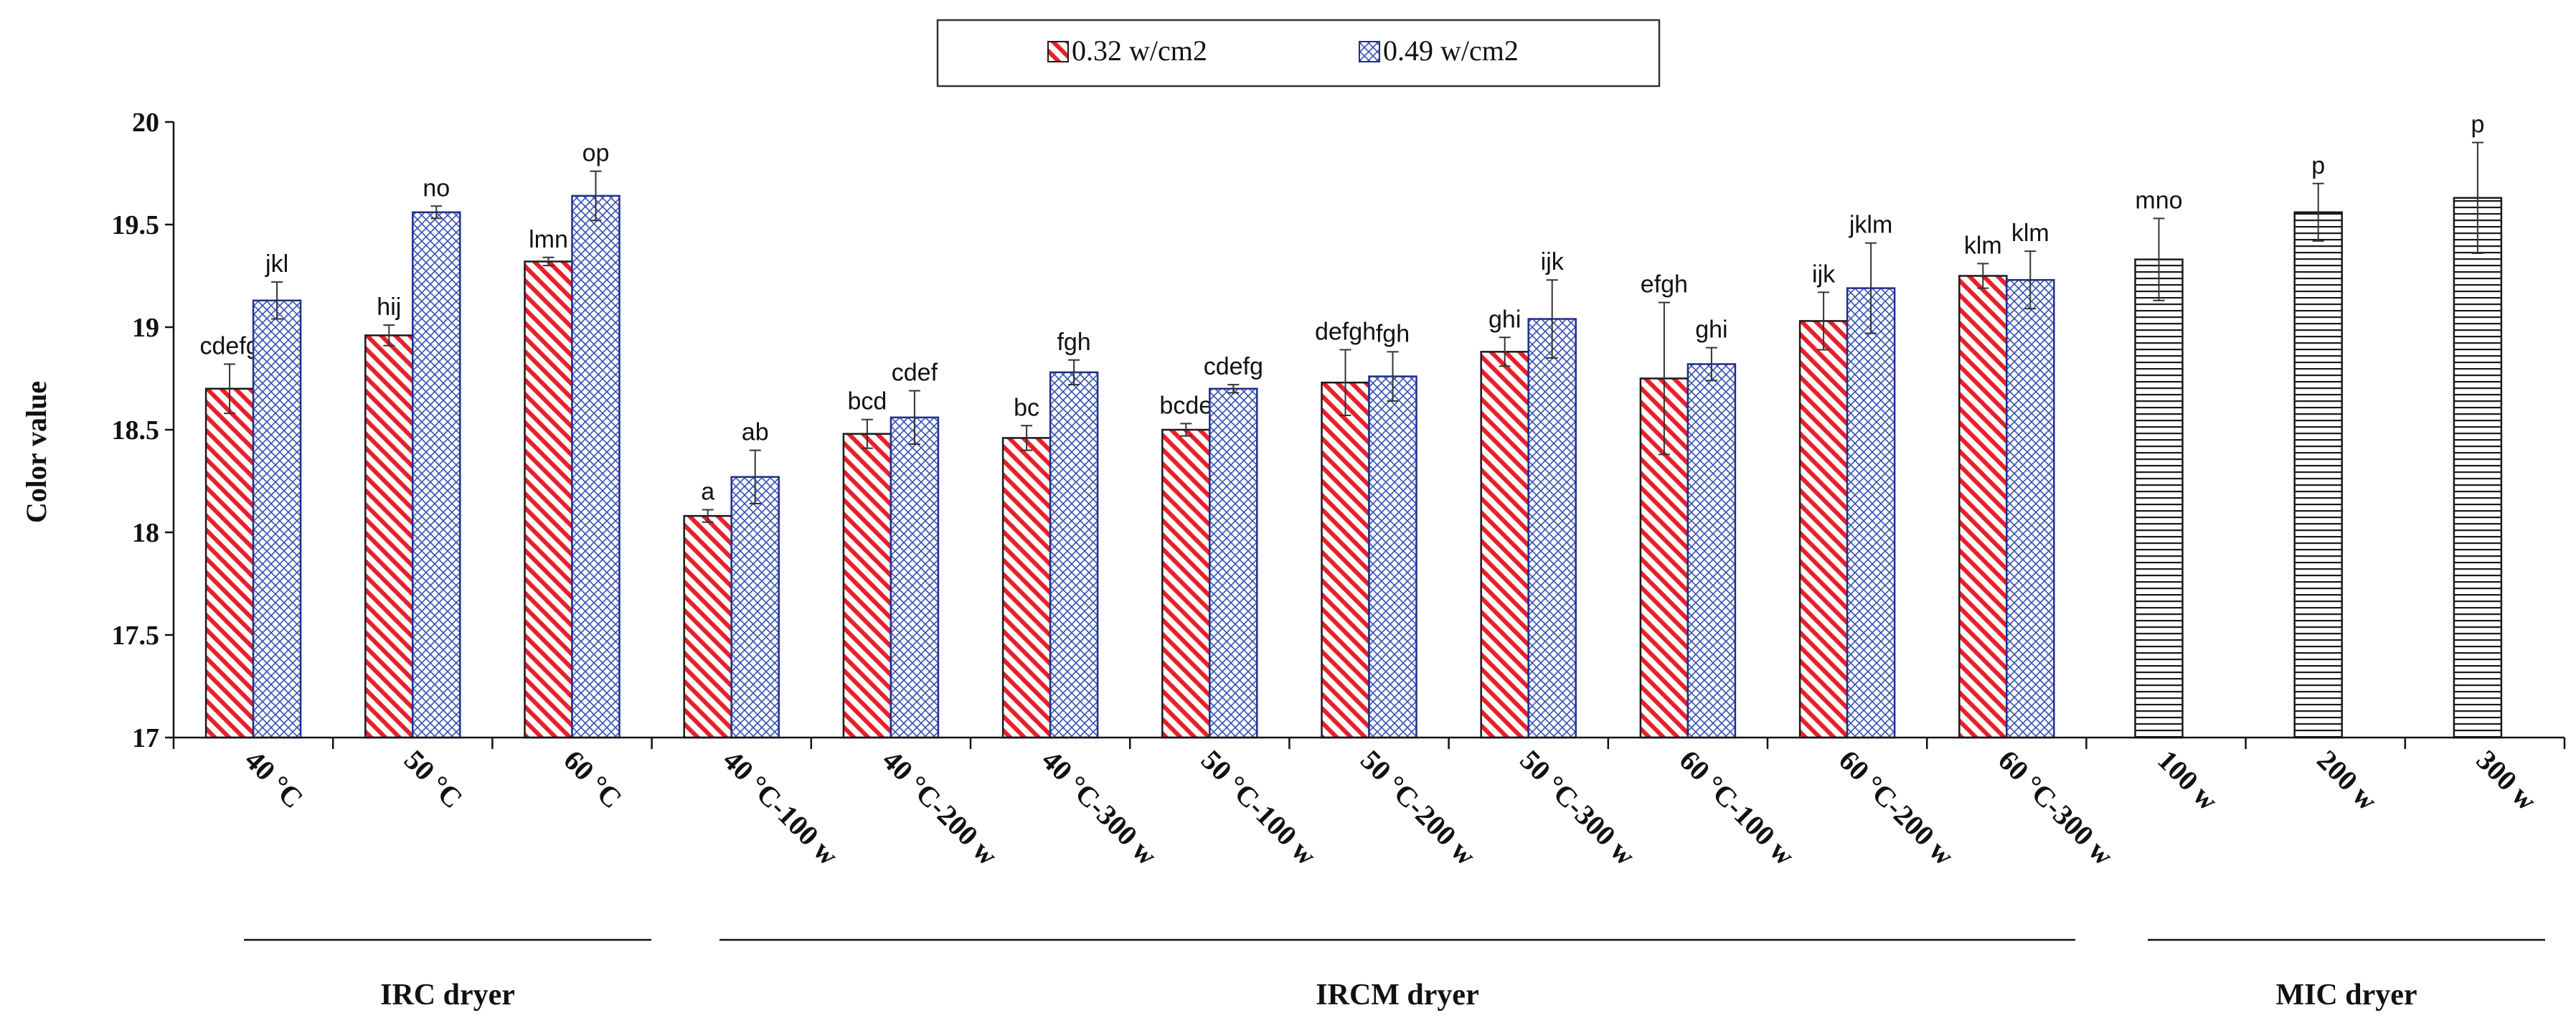  I want to click on significance-letter: mno, so click(2158, 200).